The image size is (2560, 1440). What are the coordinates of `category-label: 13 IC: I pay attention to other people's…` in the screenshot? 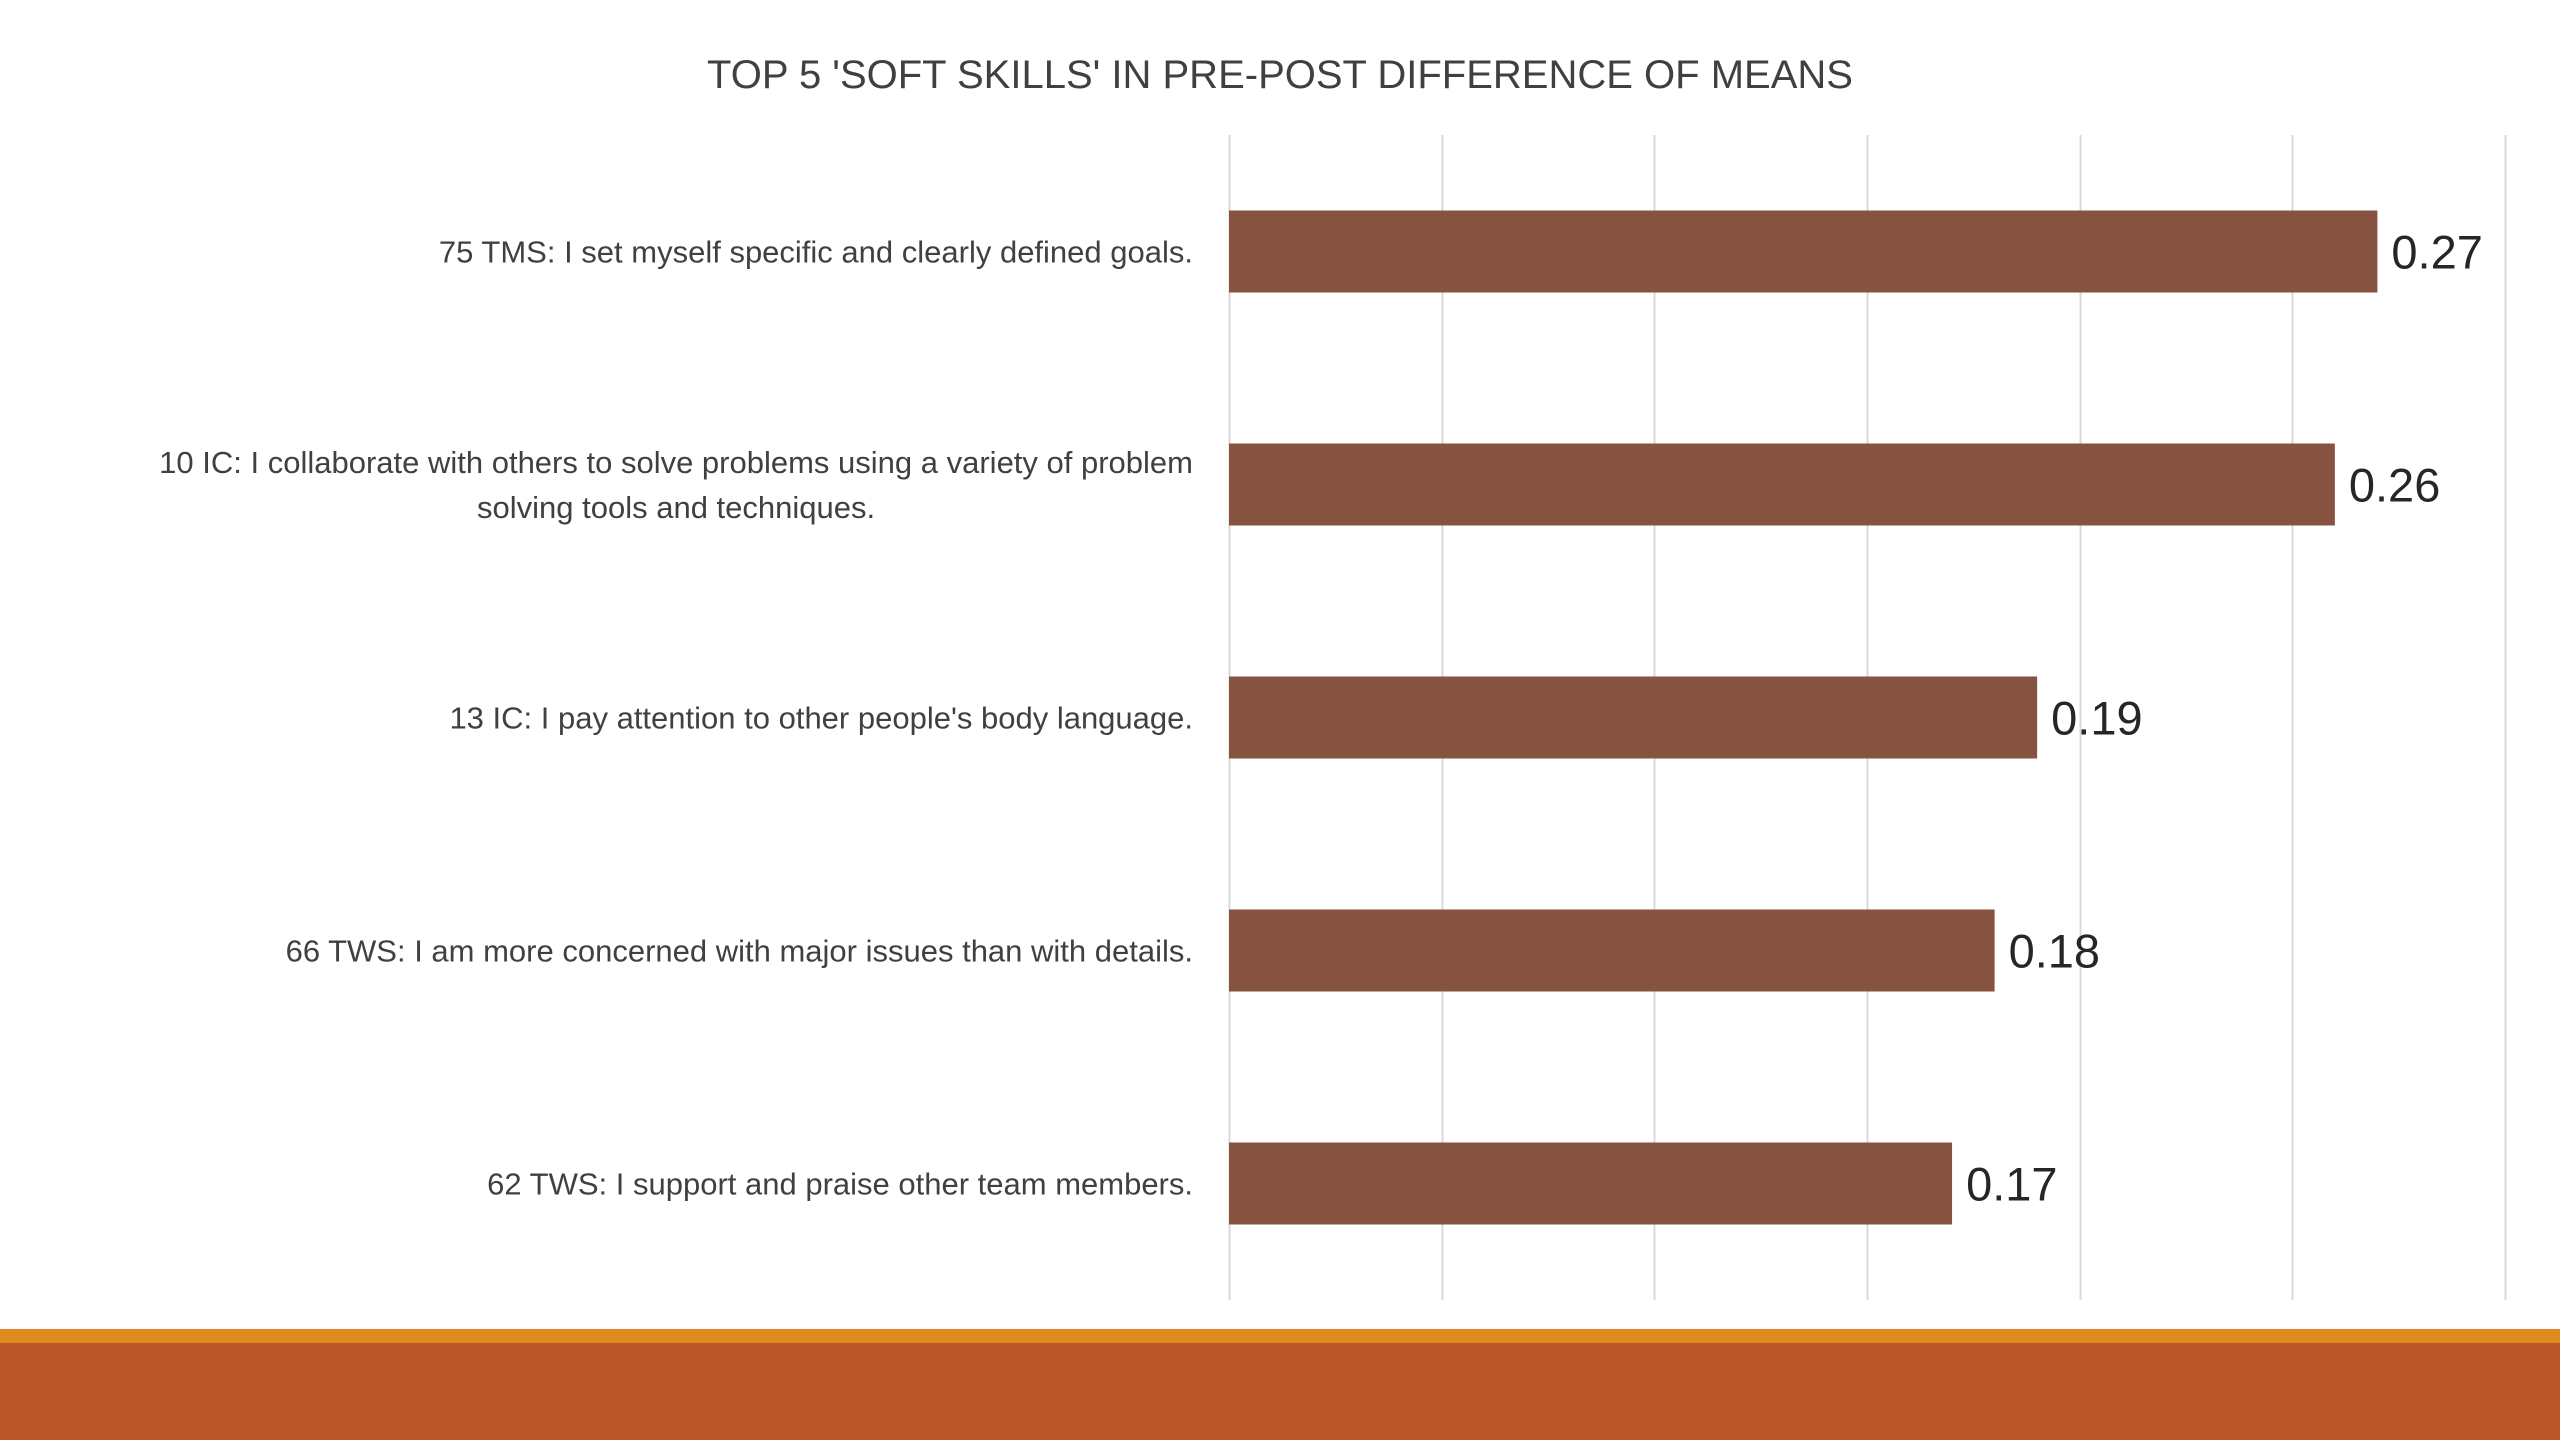 It's located at (821, 718).